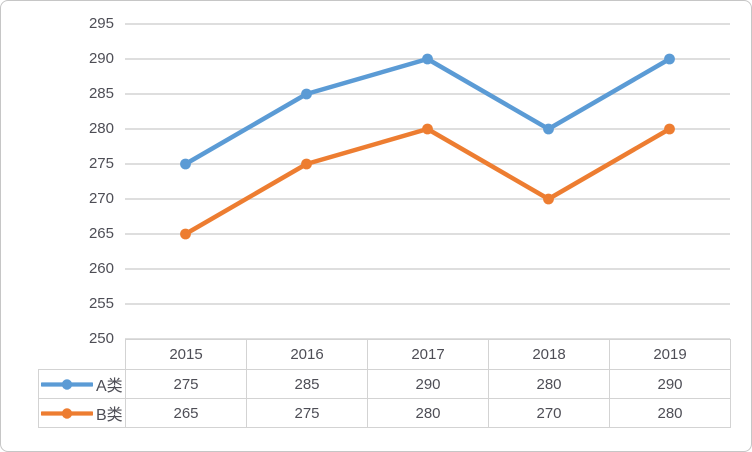  I want to click on legend-label: B类, so click(109, 415).